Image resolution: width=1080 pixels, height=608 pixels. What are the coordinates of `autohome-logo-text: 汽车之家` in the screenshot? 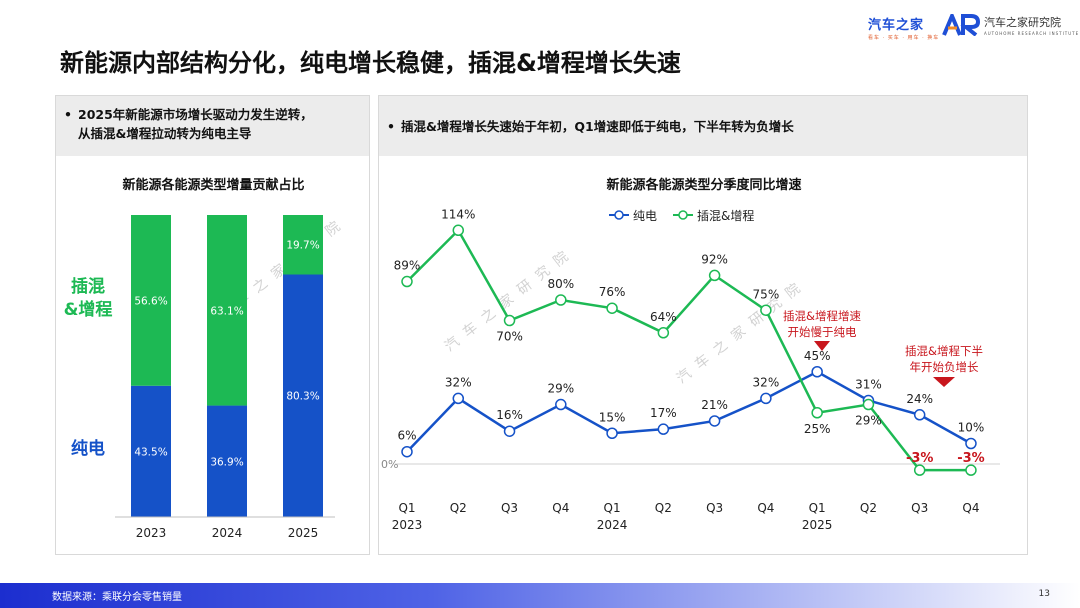 It's located at (896, 25).